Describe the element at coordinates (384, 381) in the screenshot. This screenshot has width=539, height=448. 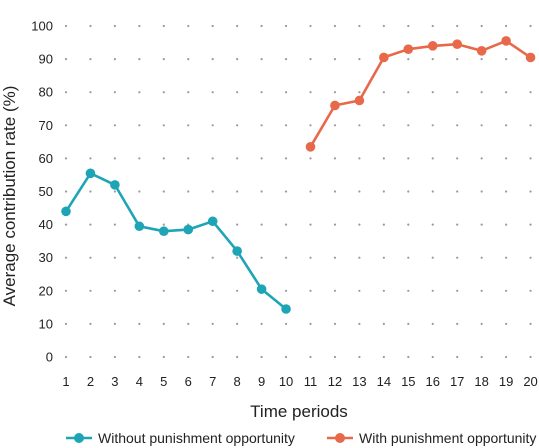
I see `x-tick-label: 14` at that location.